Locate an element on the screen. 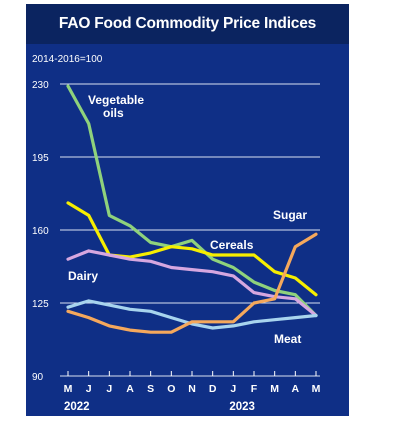  x-tick-label-5: O is located at coordinates (171, 389).